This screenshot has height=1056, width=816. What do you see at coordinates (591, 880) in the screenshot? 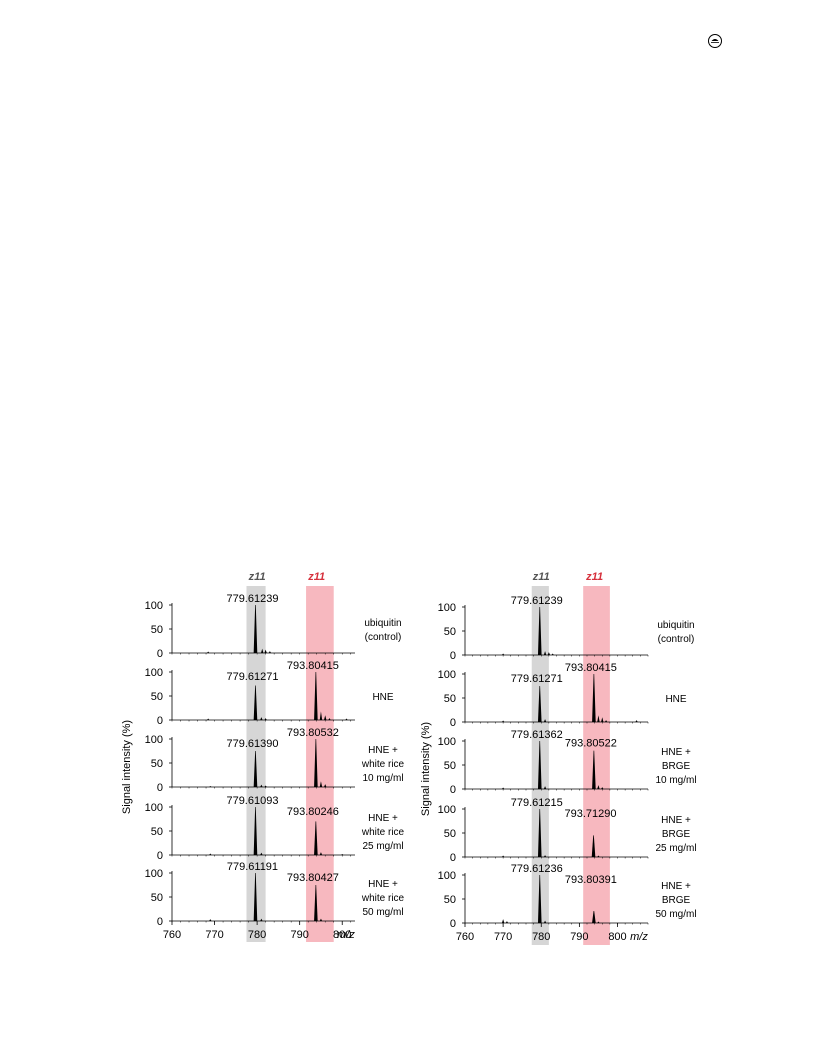
I see `peak-mz-label: 793.80391` at bounding box center [591, 880].